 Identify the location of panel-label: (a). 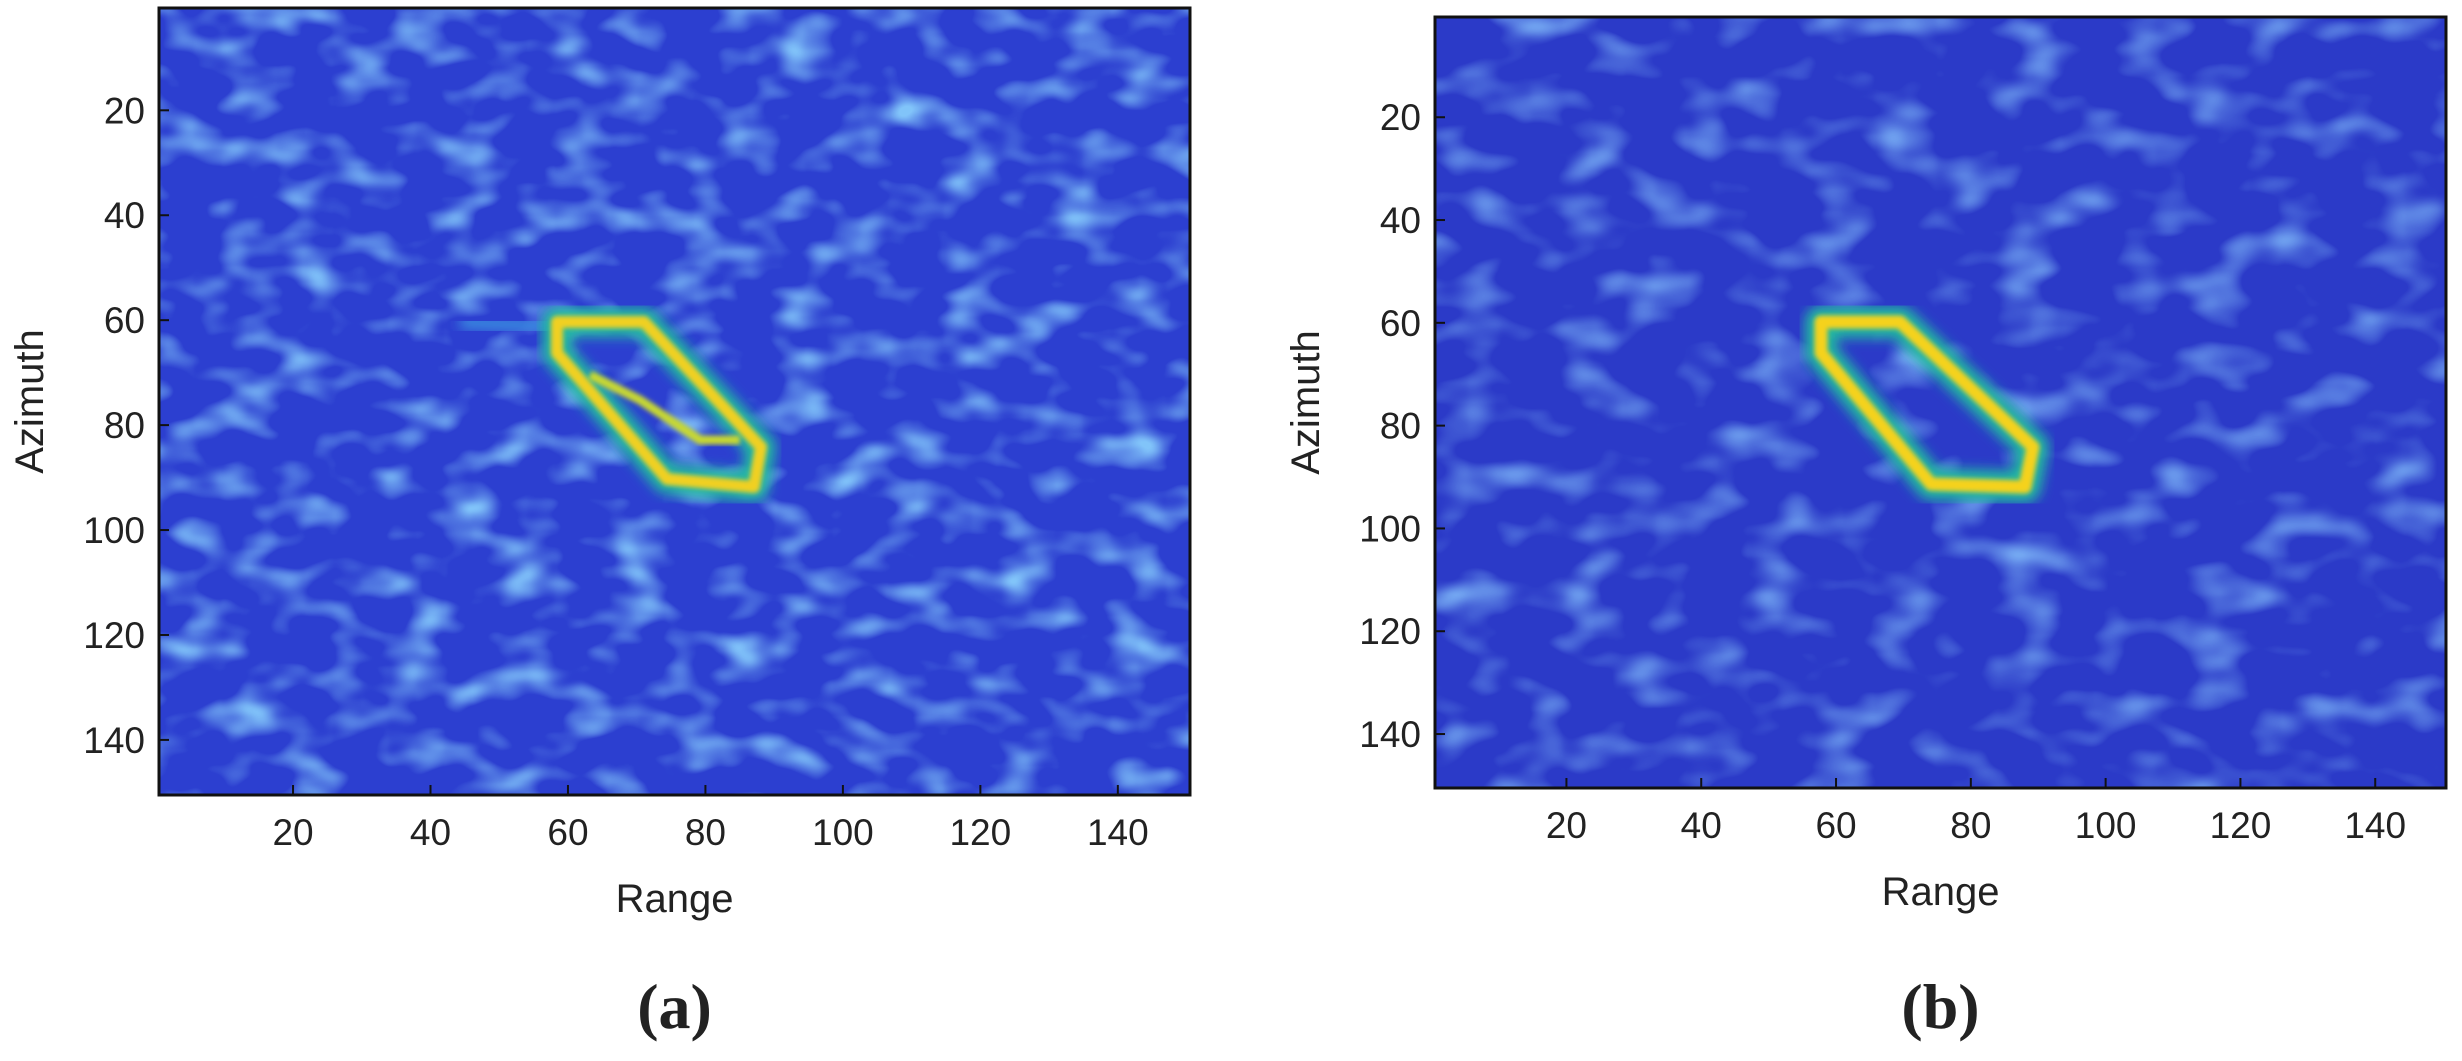
(674, 1006).